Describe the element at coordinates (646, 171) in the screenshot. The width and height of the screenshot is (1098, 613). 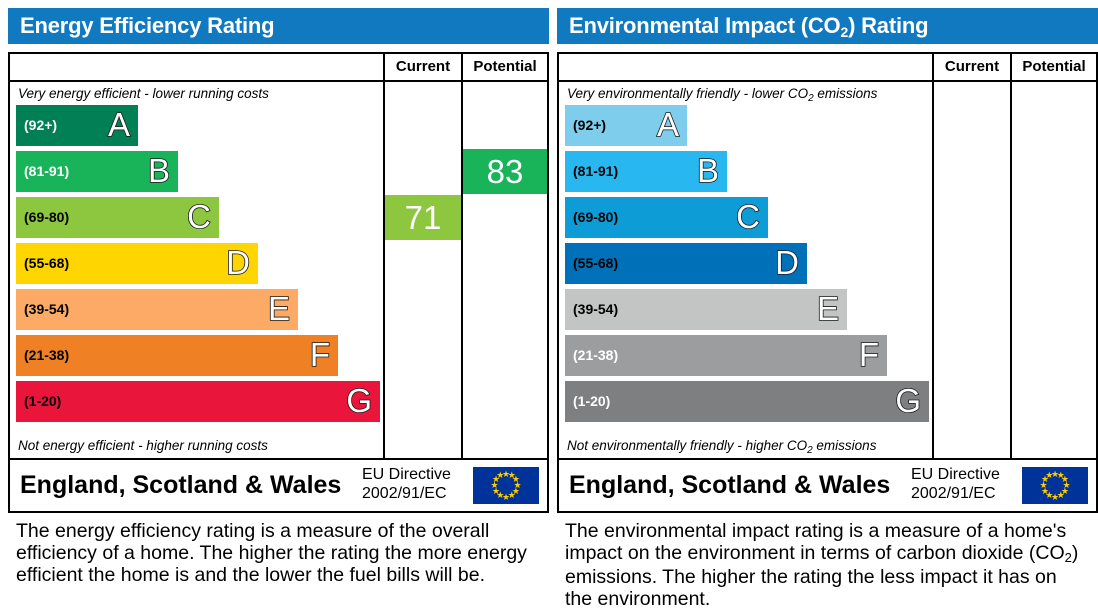
I see `environmental-band-bar-b: (81-91) B` at that location.